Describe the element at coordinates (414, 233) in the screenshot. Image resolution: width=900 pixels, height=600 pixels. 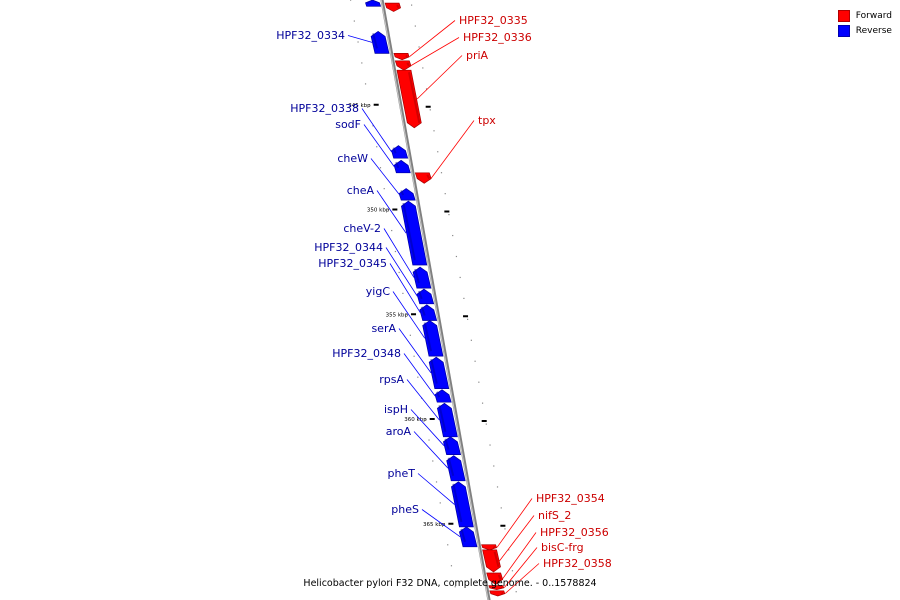
I see `gene-arrow-chea` at that location.